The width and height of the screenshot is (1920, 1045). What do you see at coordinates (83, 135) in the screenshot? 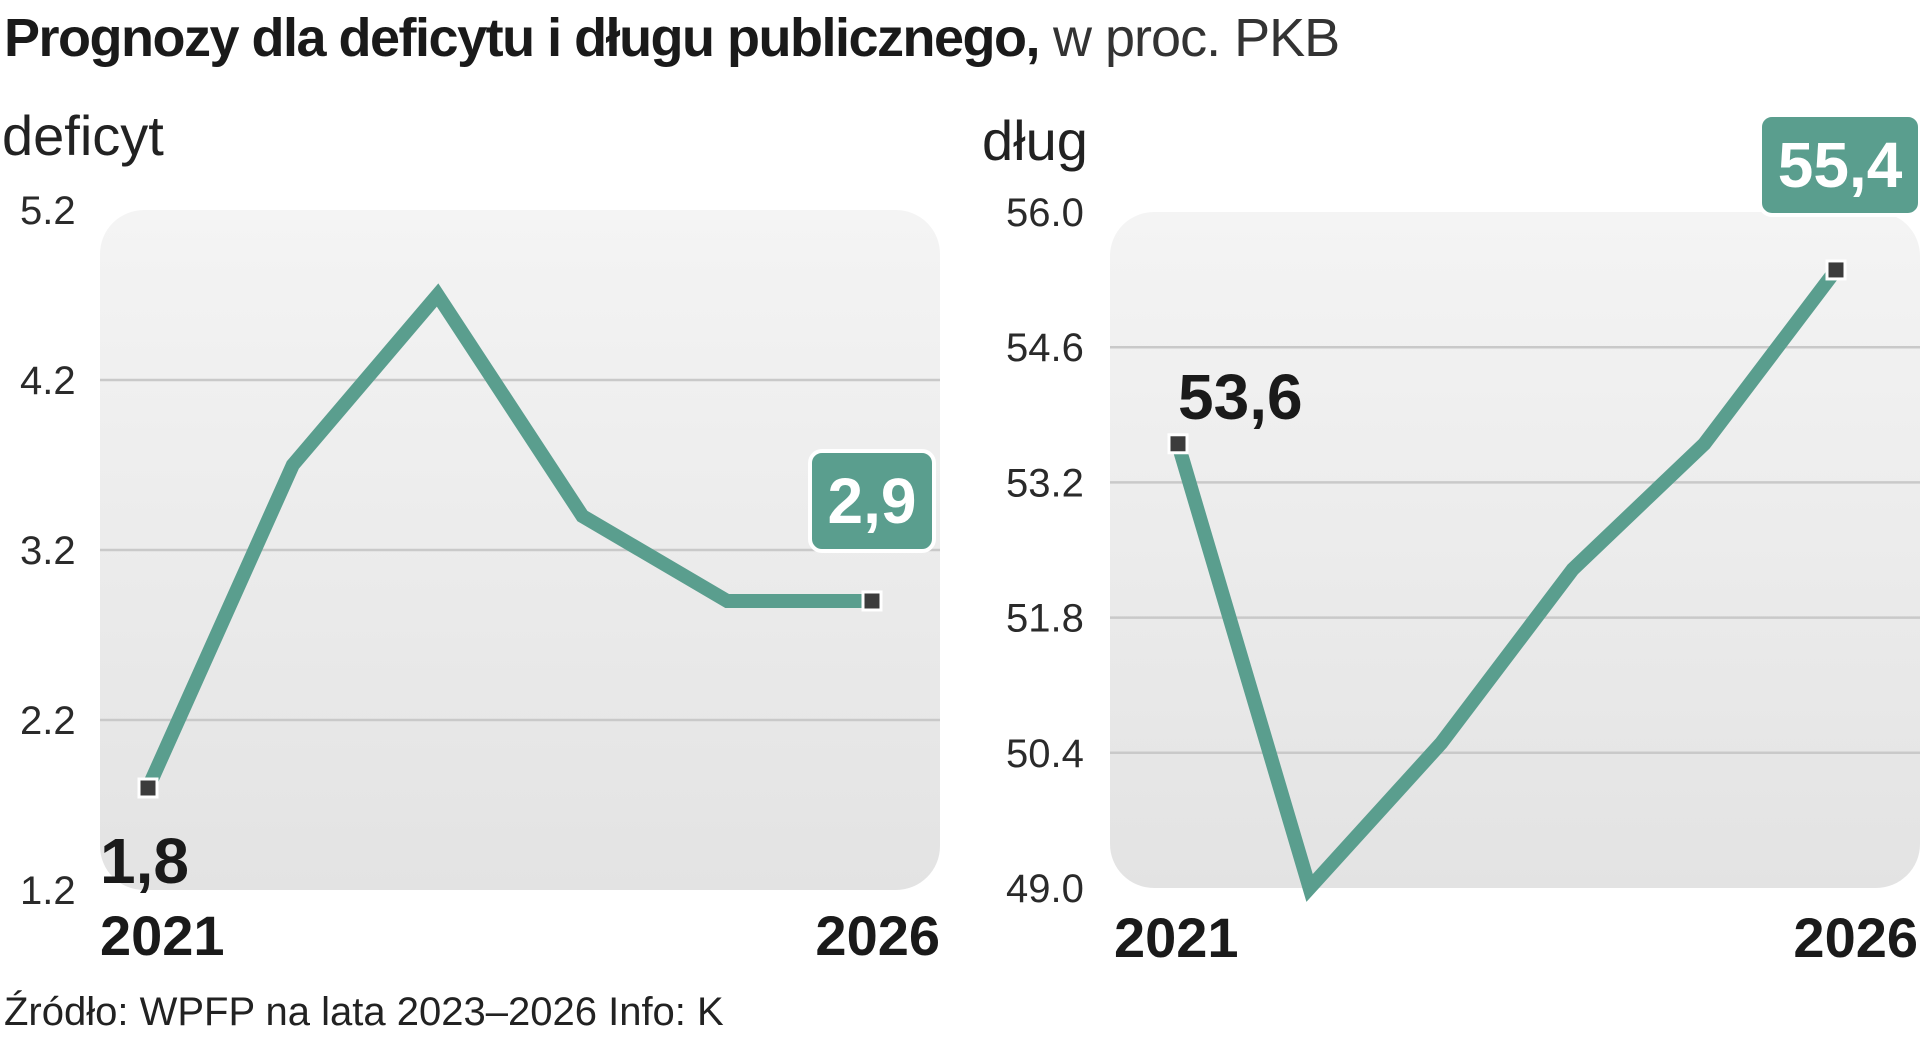
I see `y-axis-label: deficyt` at bounding box center [83, 135].